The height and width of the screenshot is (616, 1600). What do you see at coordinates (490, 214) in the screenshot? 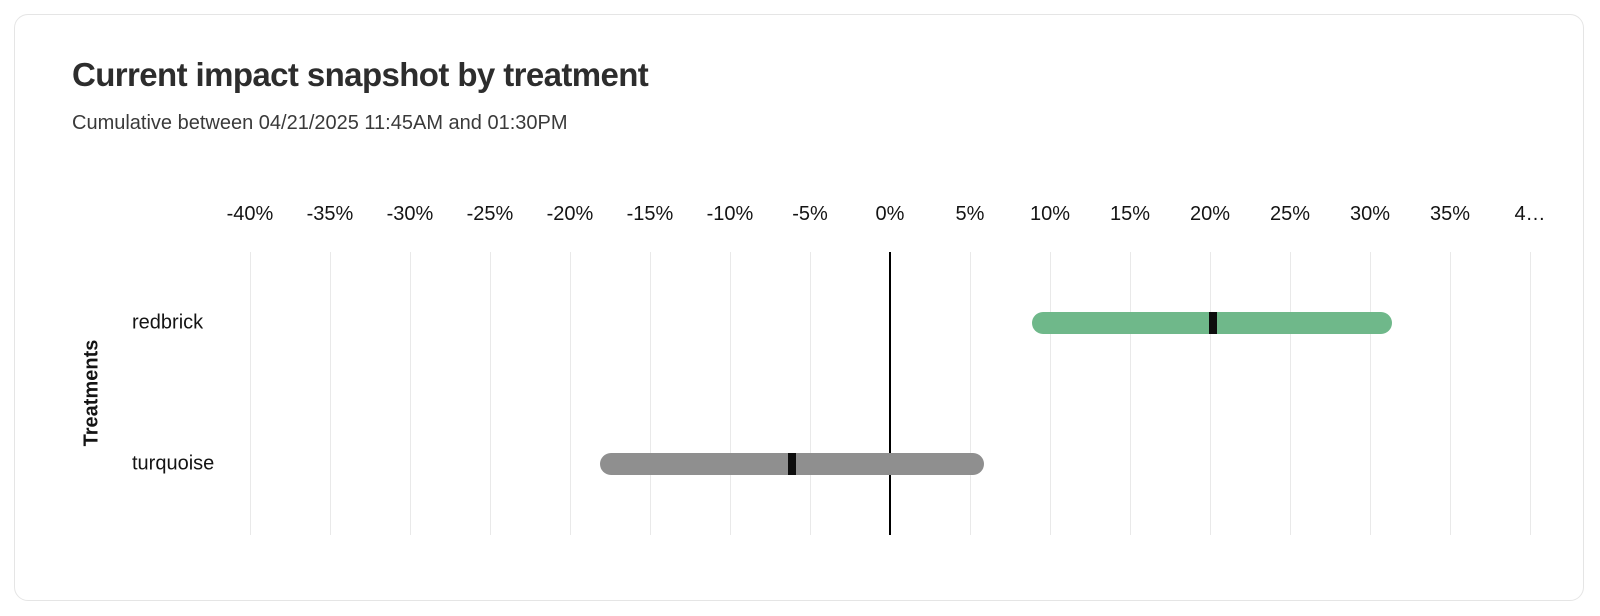
I see `x-tick-label: -25%` at bounding box center [490, 214].